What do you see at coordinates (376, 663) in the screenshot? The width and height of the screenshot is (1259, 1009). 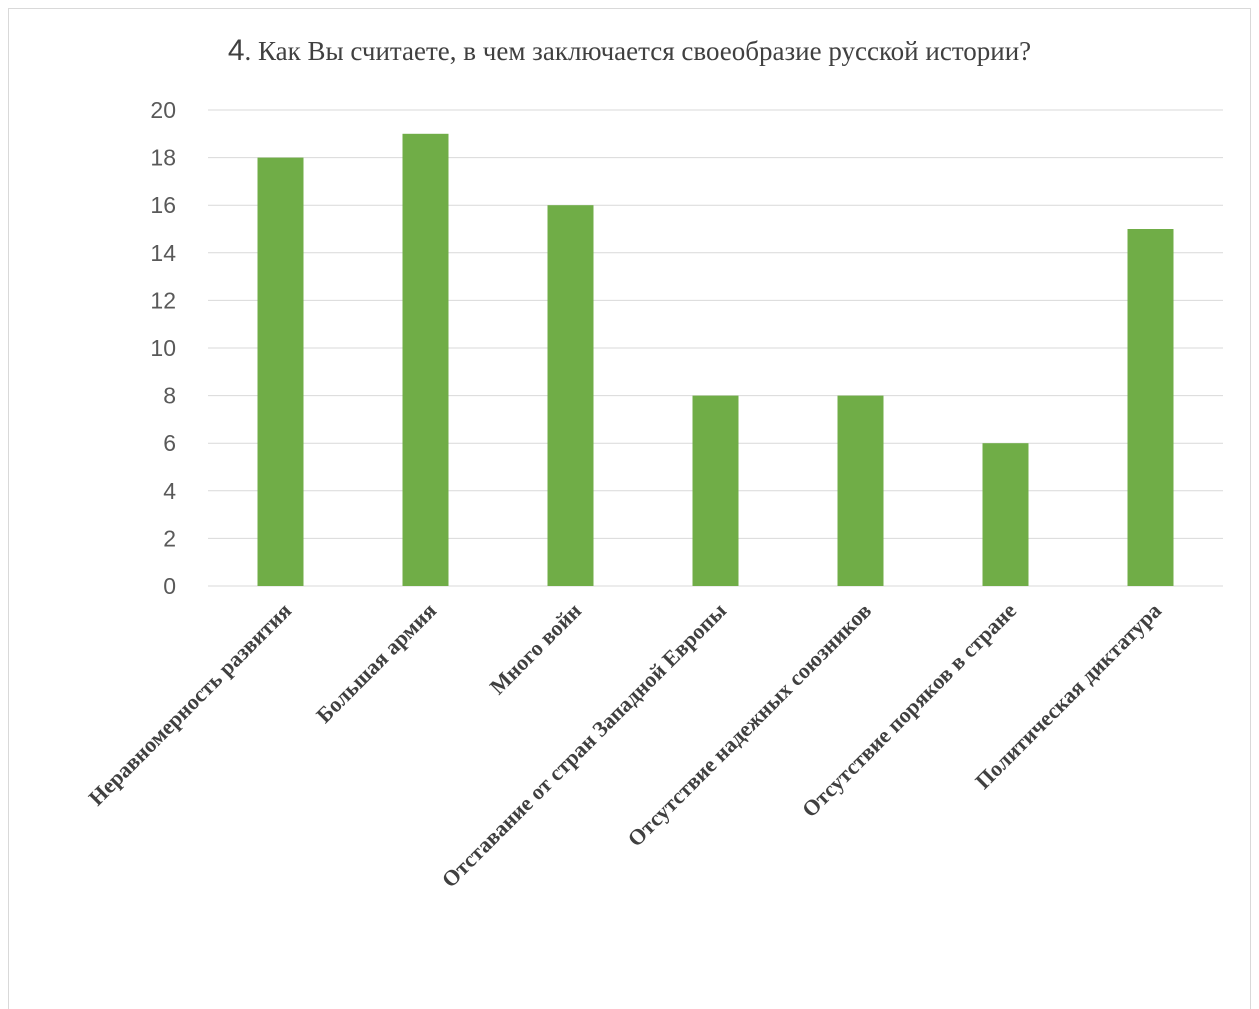 I see `x-tick-label: Большая армия` at bounding box center [376, 663].